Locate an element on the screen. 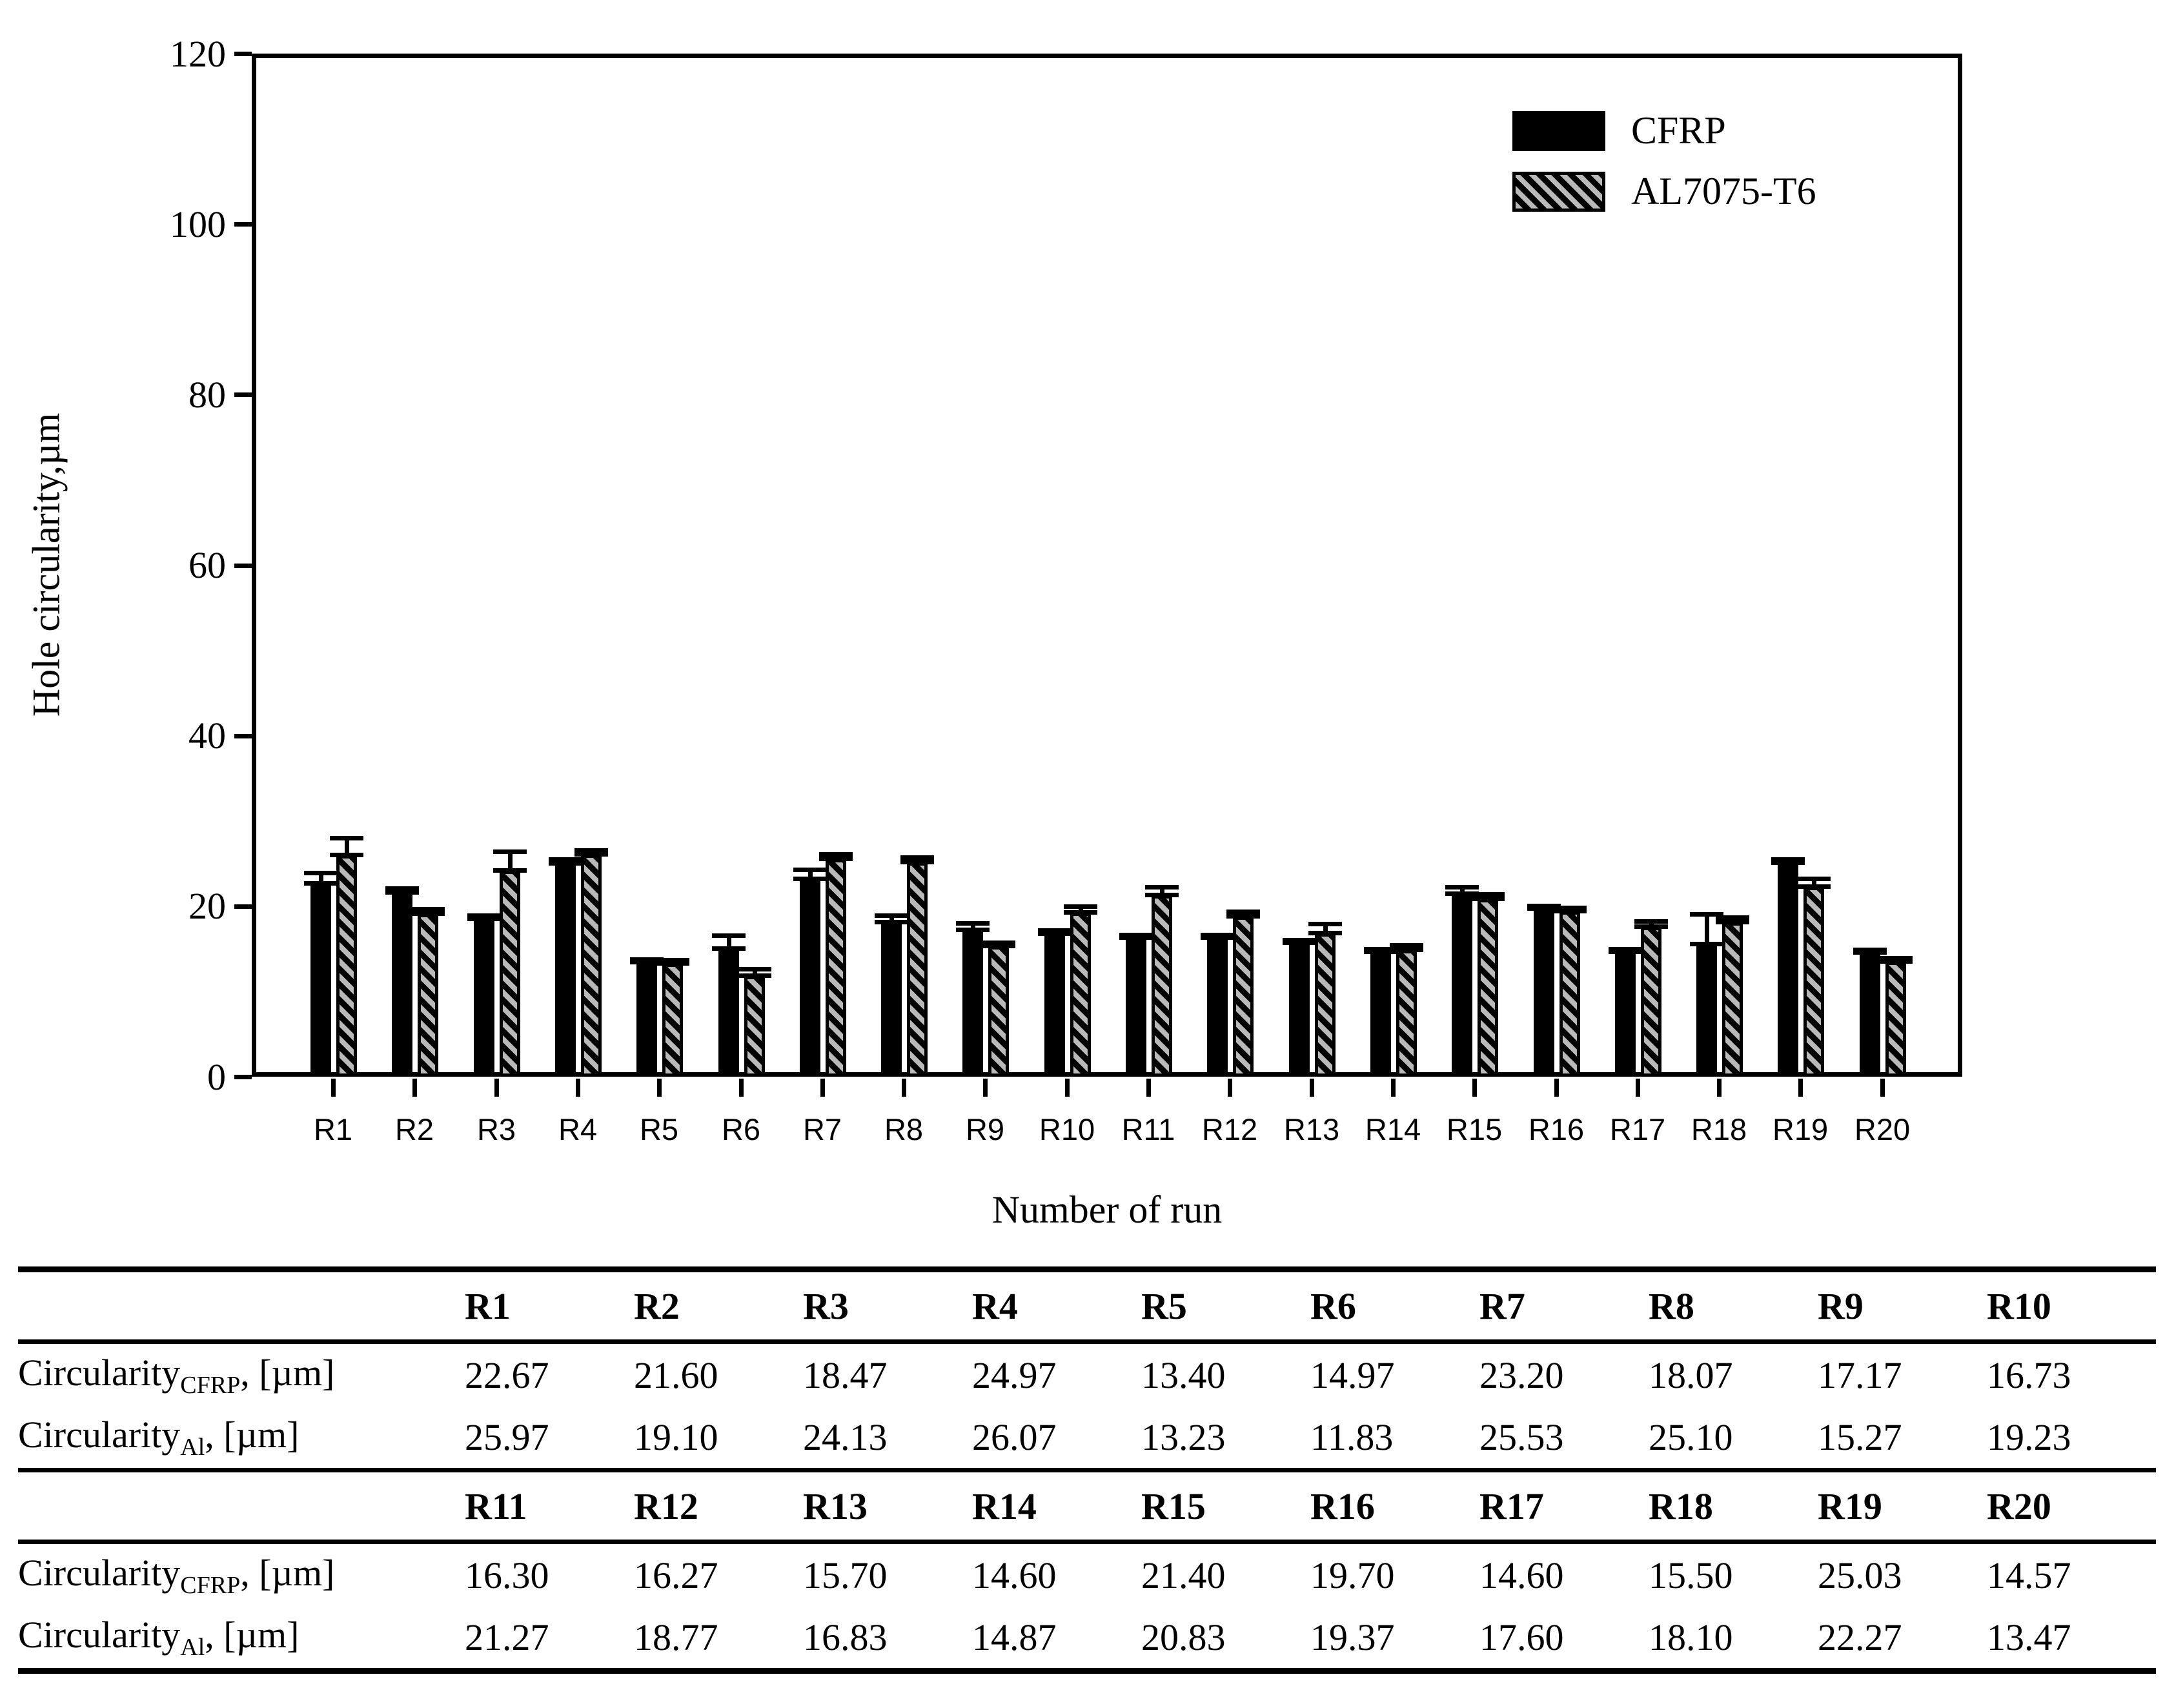  error-cap-mean-R15 is located at coordinates (1462, 894).